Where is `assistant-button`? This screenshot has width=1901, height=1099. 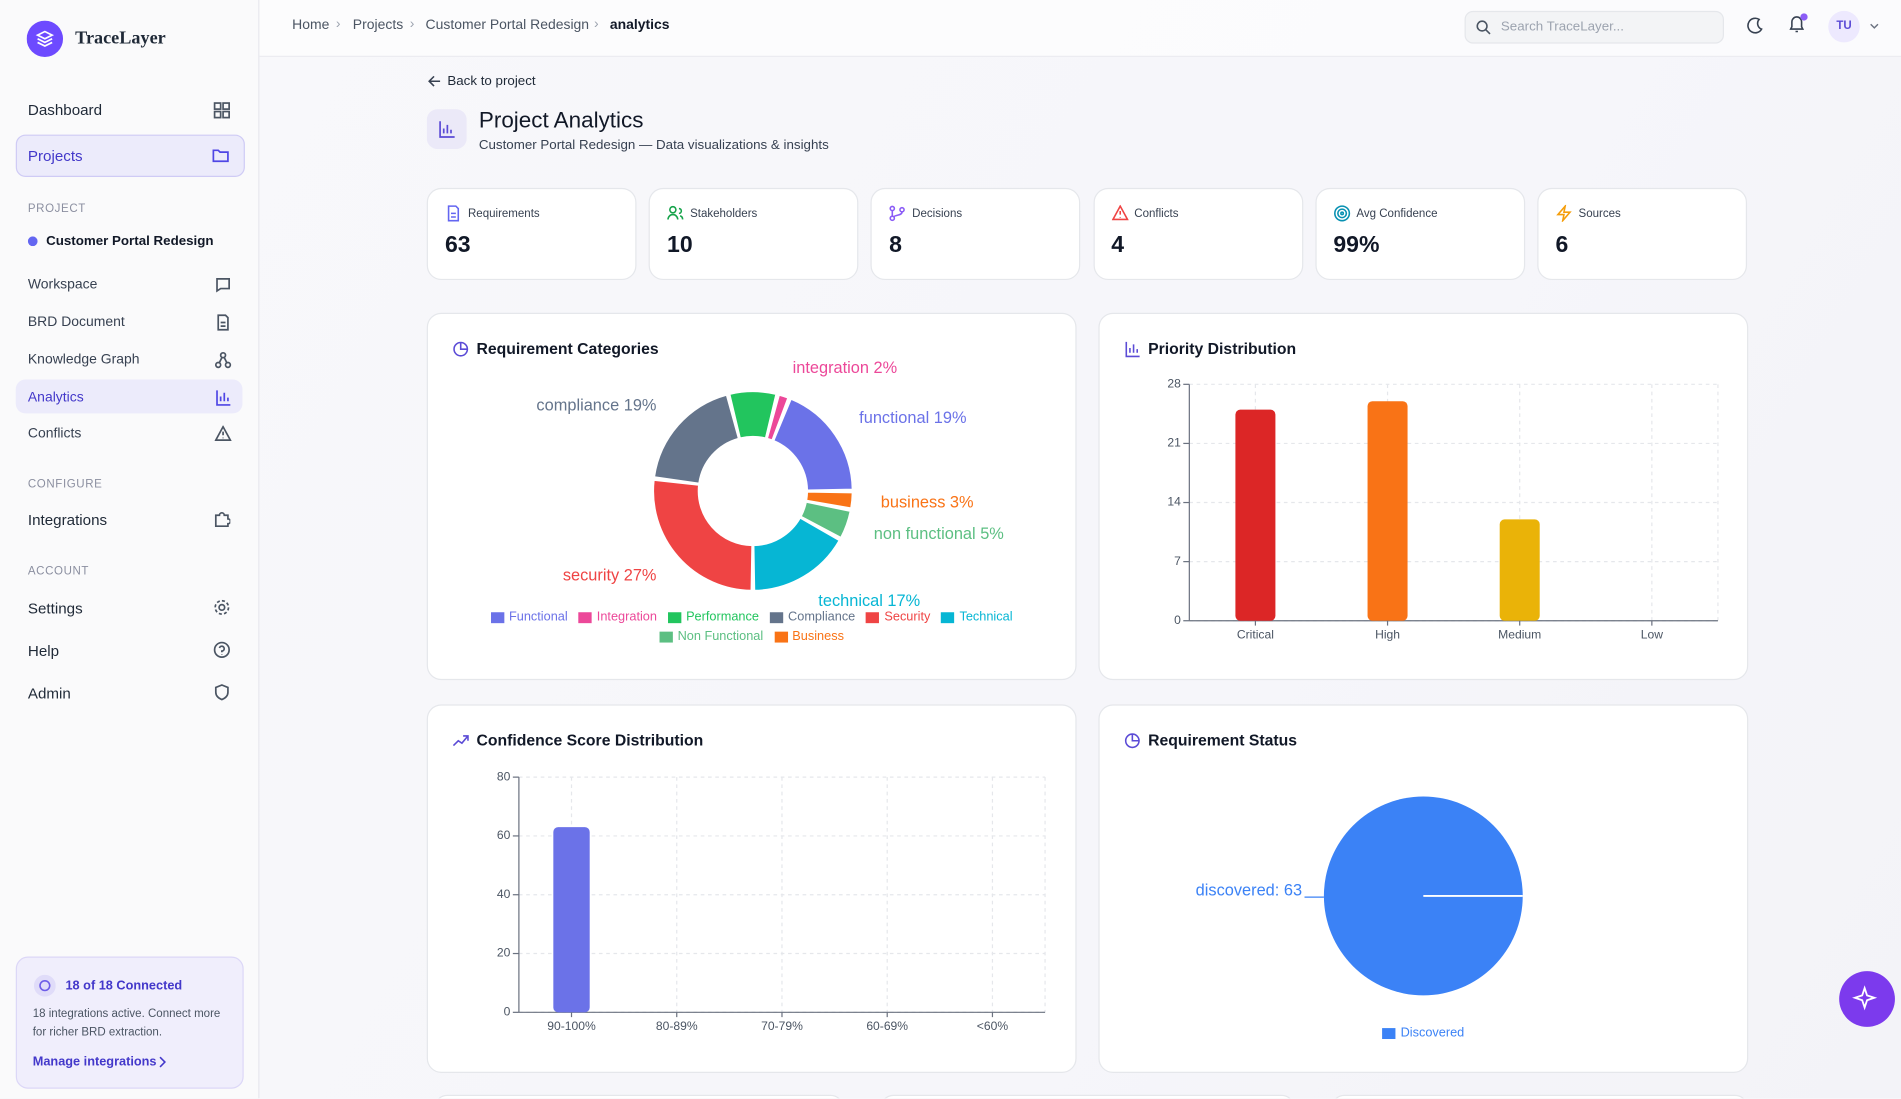
assistant-button is located at coordinates (1867, 999).